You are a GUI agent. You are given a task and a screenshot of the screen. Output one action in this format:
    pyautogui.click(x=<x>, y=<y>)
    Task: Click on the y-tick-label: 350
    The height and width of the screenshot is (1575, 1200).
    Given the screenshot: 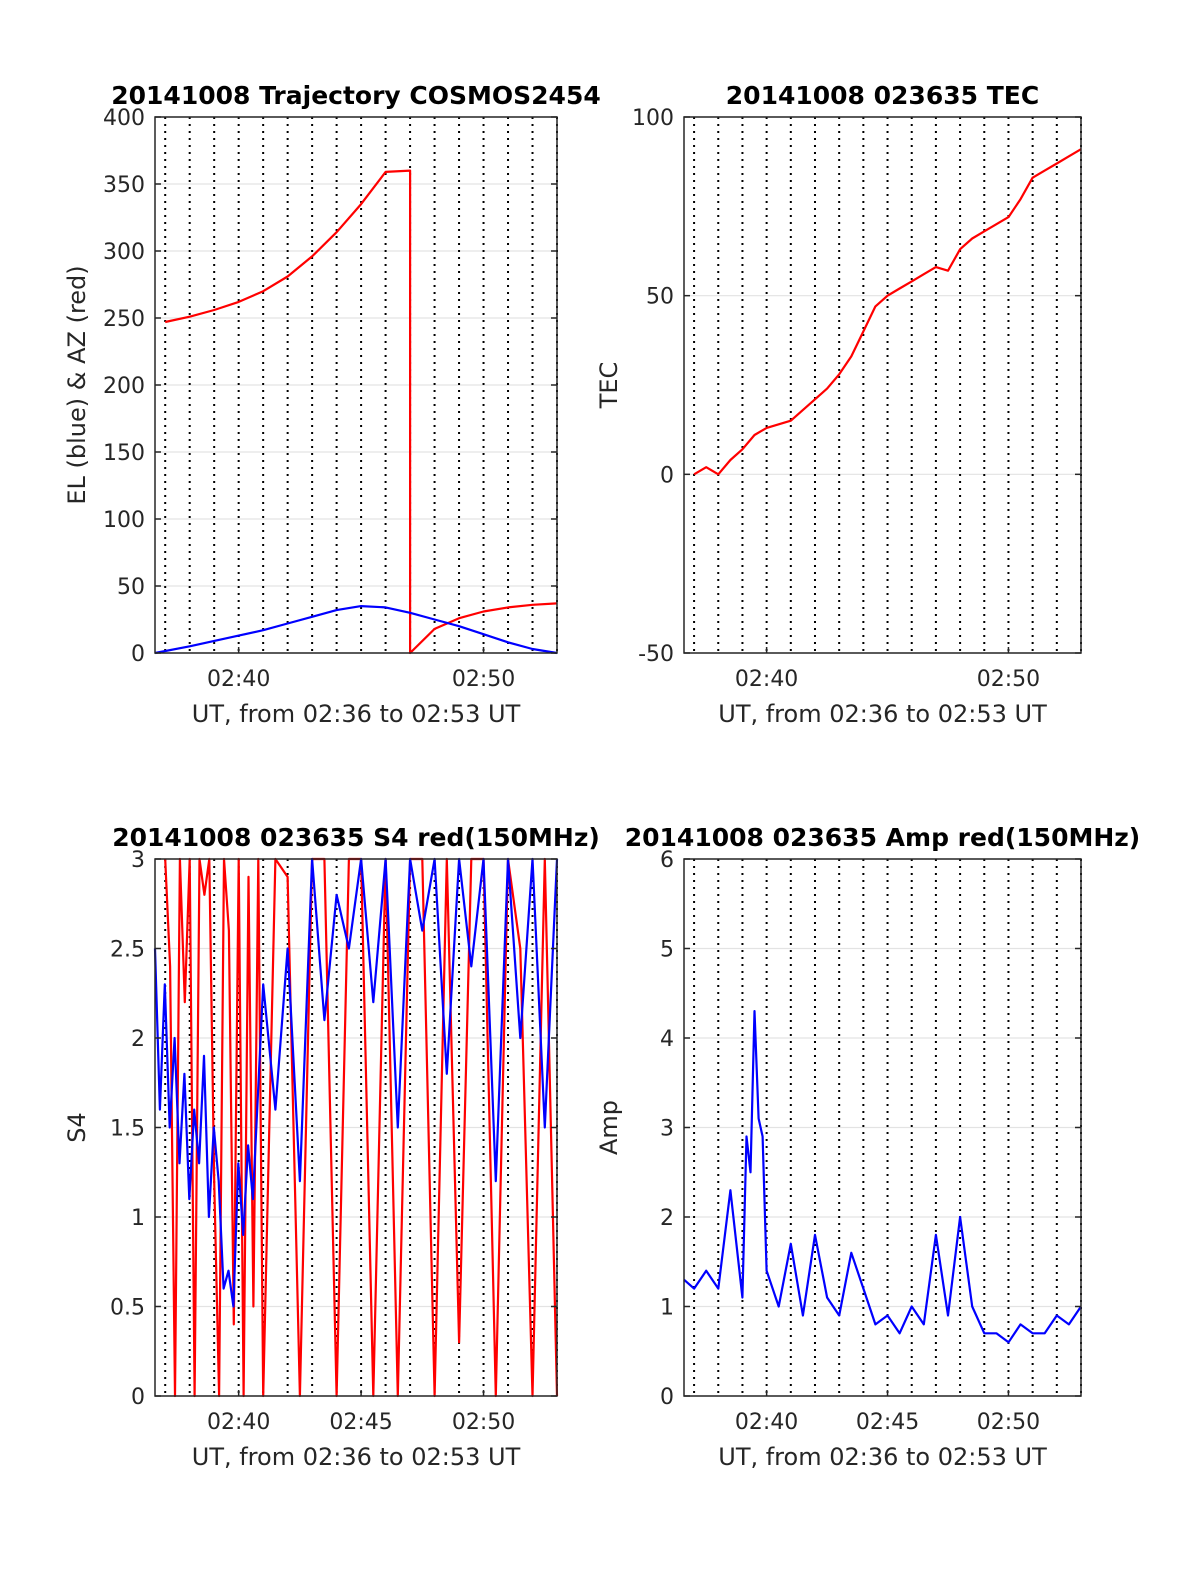 What is the action you would take?
    pyautogui.click(x=124, y=185)
    